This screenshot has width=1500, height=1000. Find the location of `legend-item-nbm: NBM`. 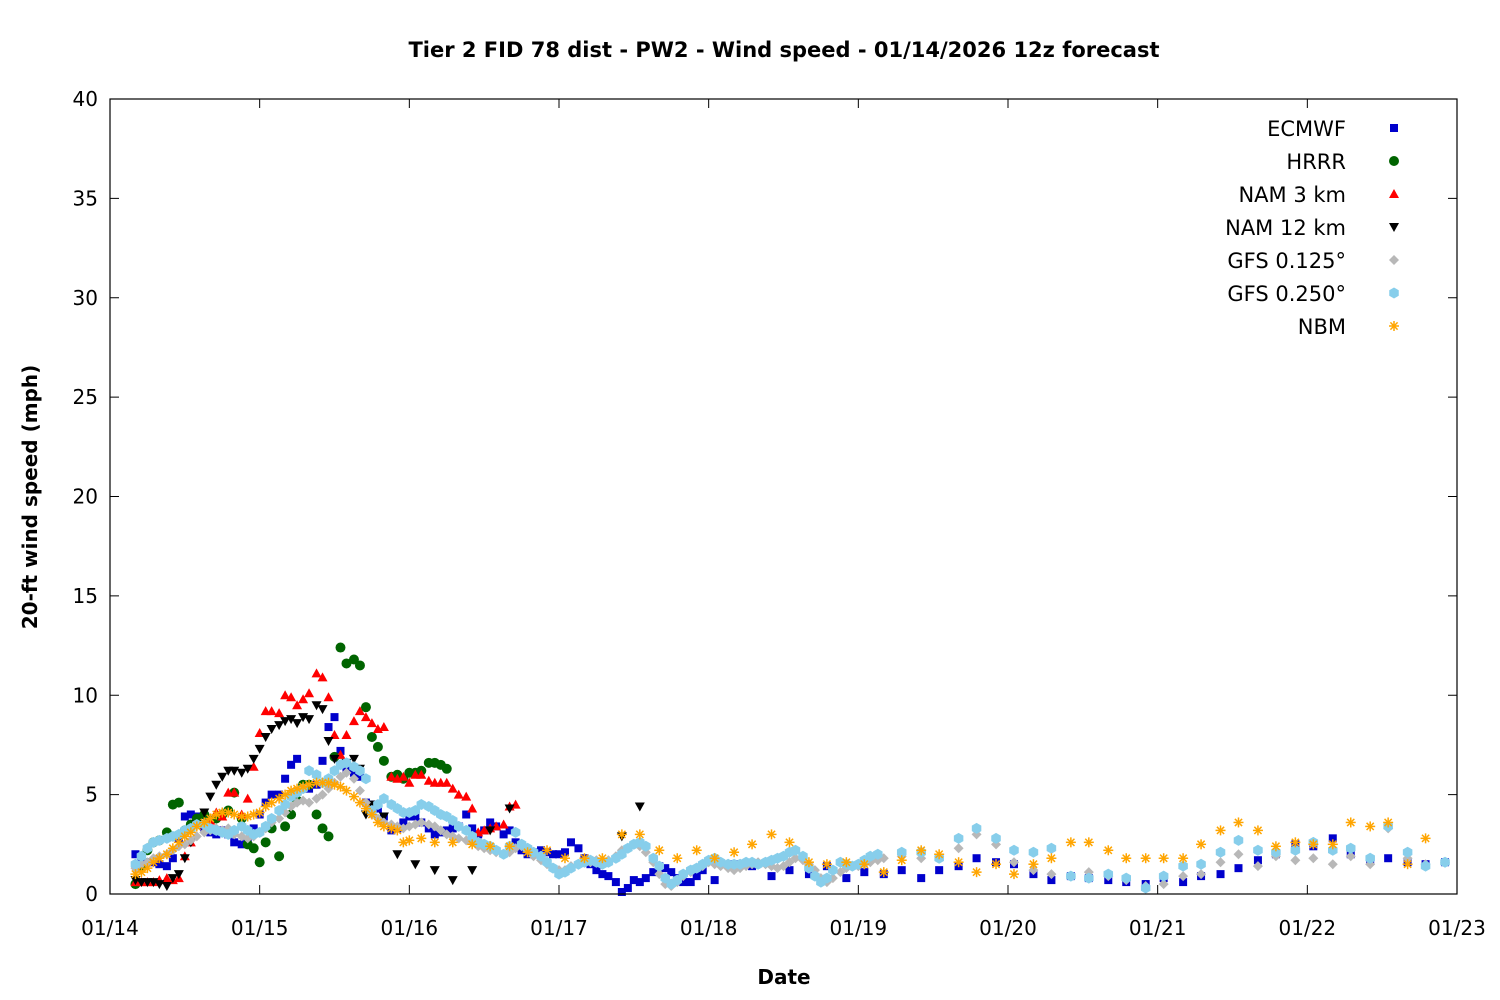

legend-item-nbm: NBM is located at coordinates (1348, 327).